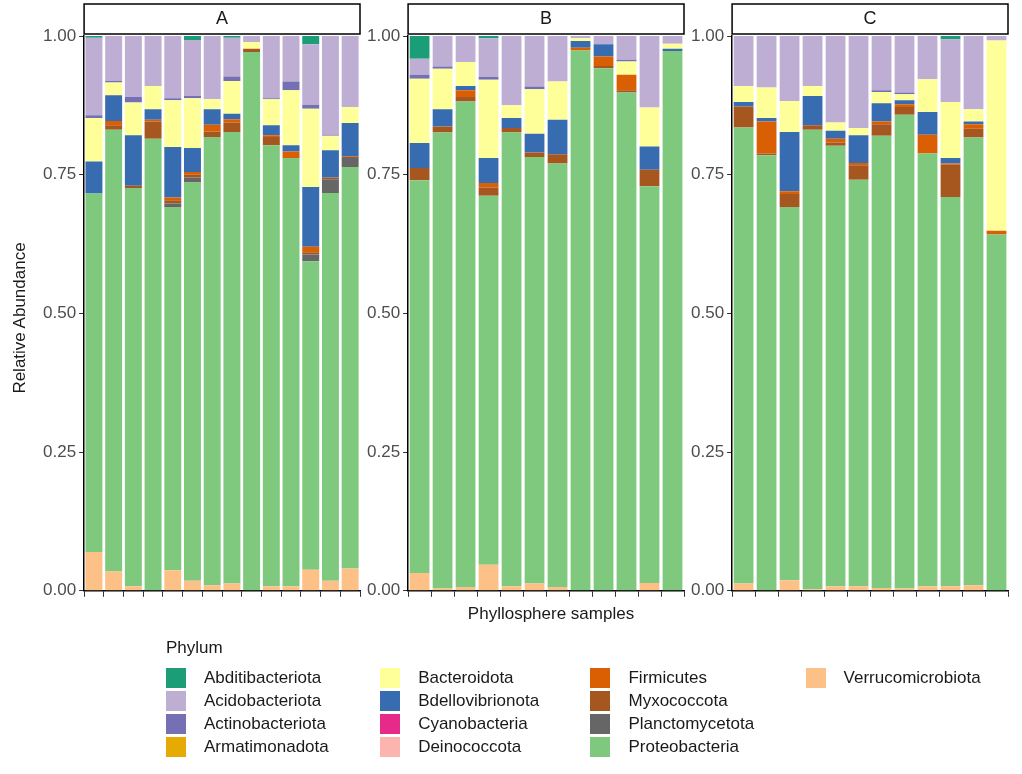 This screenshot has width=1022, height=774. What do you see at coordinates (551, 614) in the screenshot?
I see `x-axis-title: Phyllosphere samples` at bounding box center [551, 614].